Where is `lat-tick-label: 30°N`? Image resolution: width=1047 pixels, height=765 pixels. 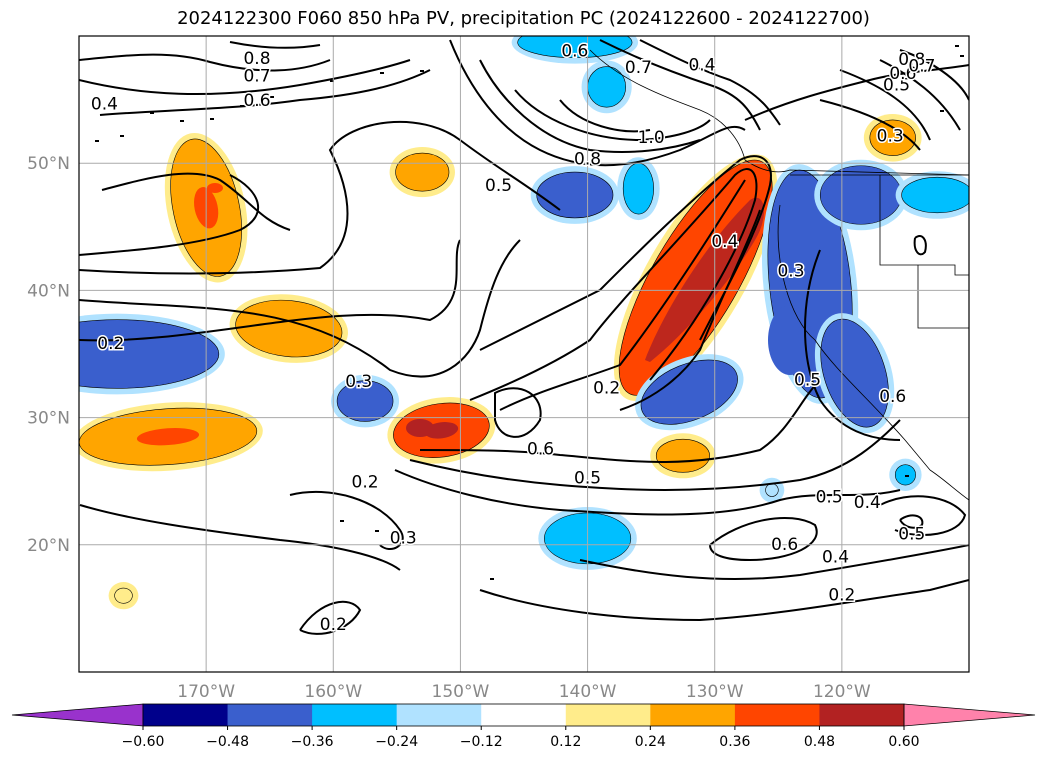 lat-tick-label: 30°N is located at coordinates (48, 419).